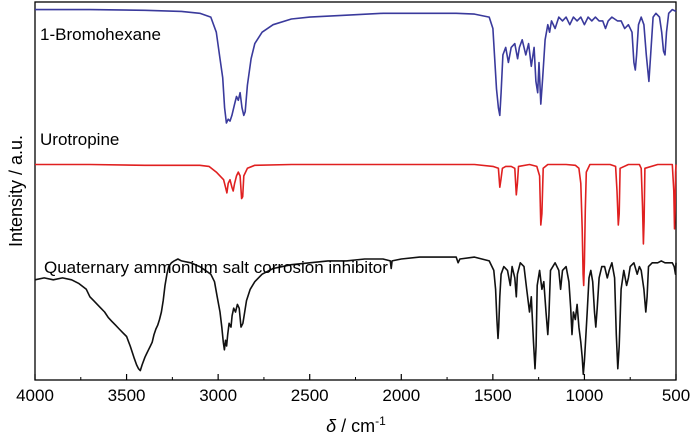 The image size is (700, 438). I want to click on x-tick-label: 1000, so click(585, 395).